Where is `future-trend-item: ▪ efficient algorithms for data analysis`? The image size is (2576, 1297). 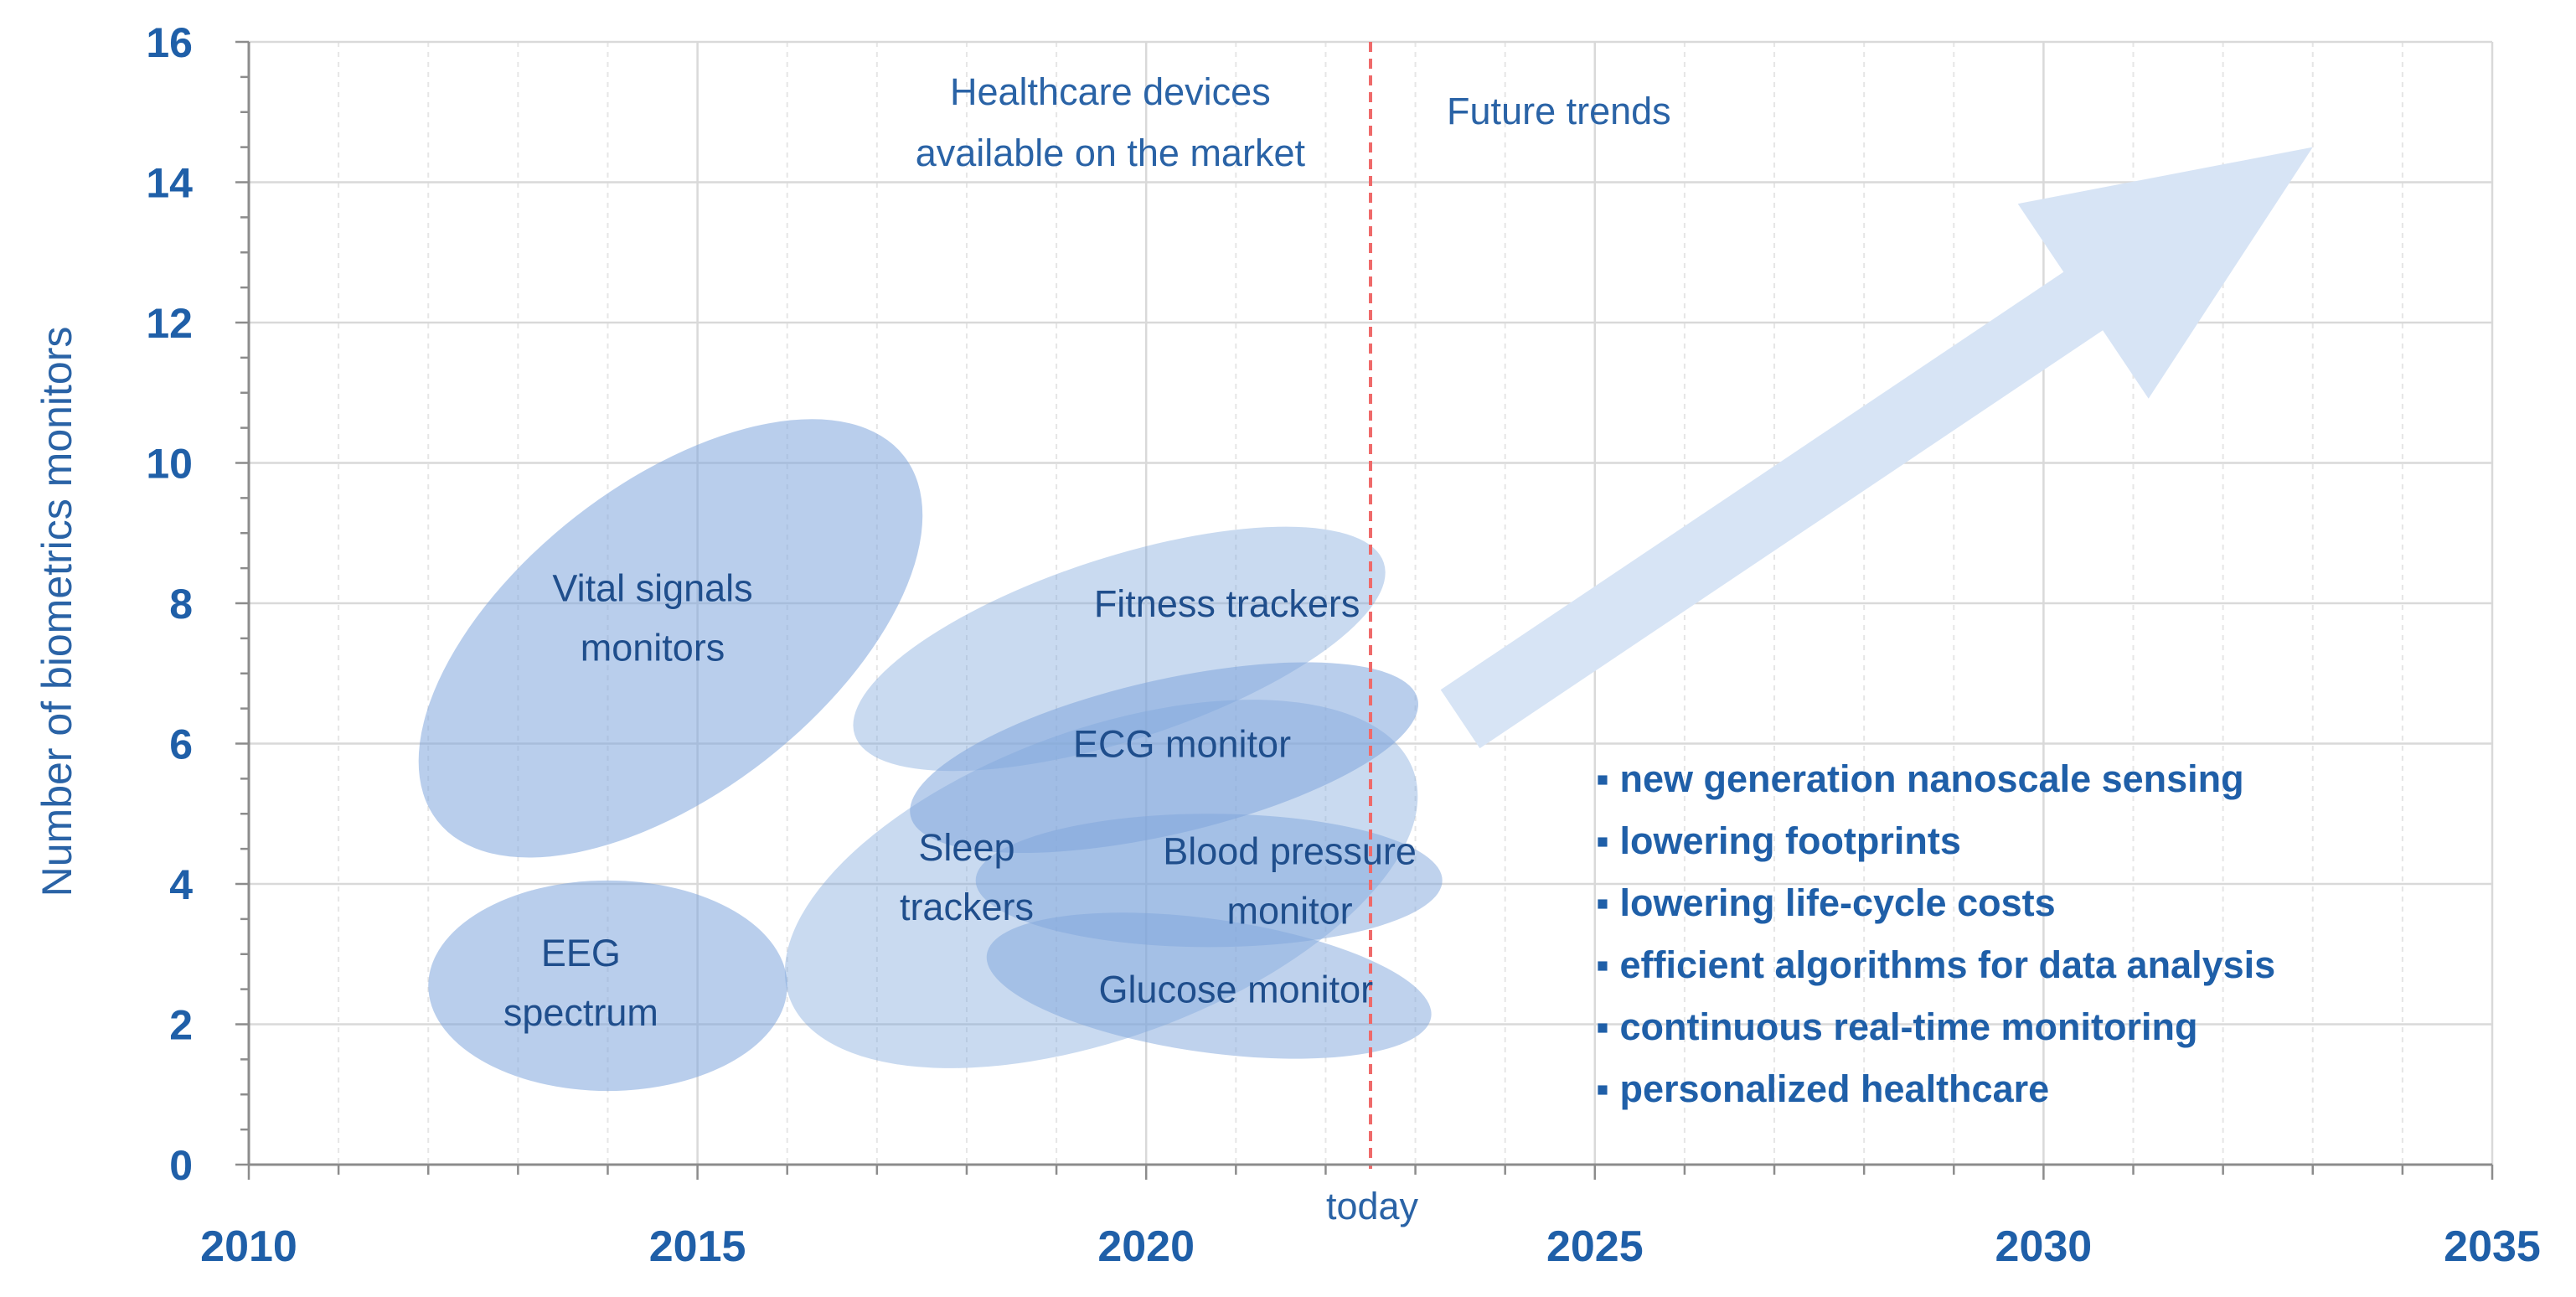
future-trend-item: ▪ efficient algorithms for data analysis is located at coordinates (1935, 964).